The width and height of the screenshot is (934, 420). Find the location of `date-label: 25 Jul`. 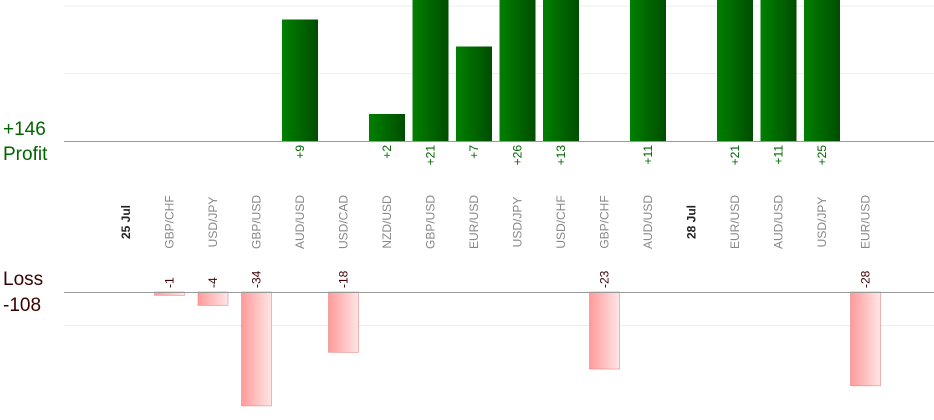

date-label: 25 Jul is located at coordinates (126, 222).